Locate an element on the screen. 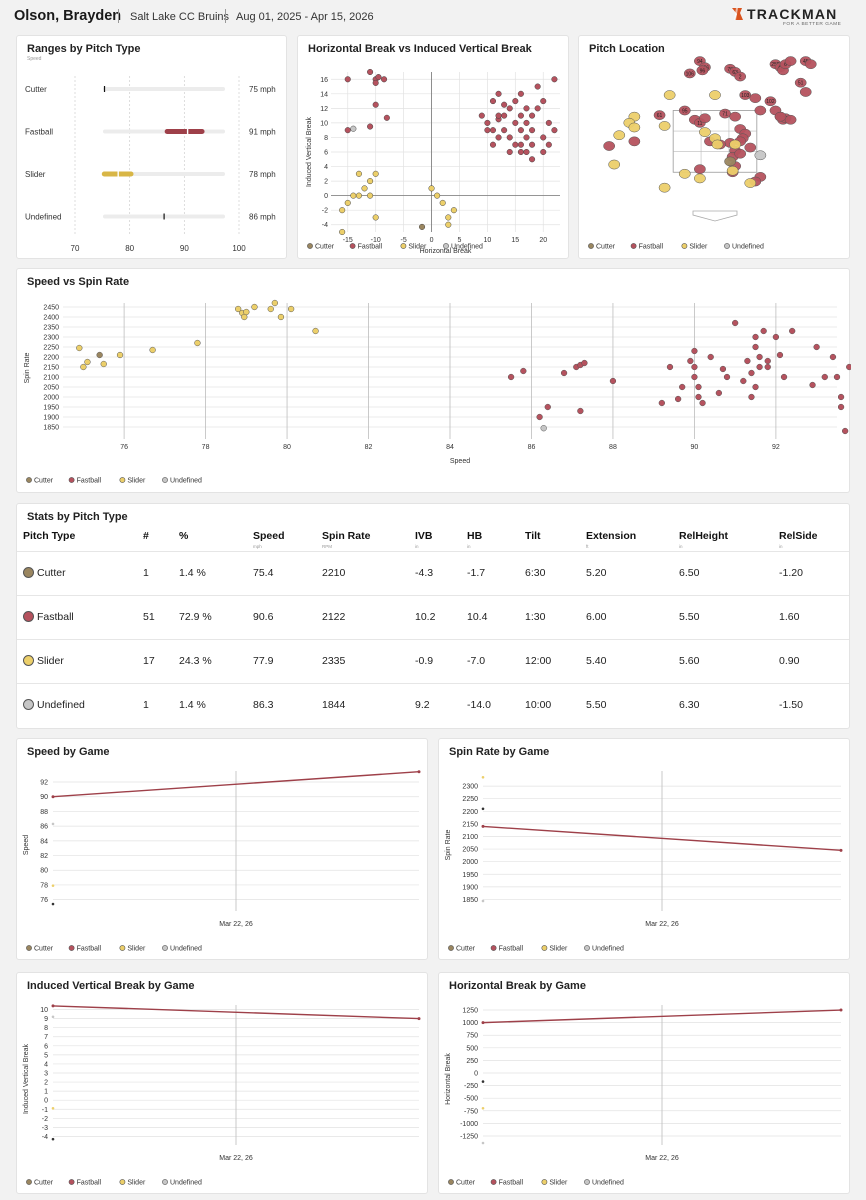  break-ytick: 14 is located at coordinates (324, 94).